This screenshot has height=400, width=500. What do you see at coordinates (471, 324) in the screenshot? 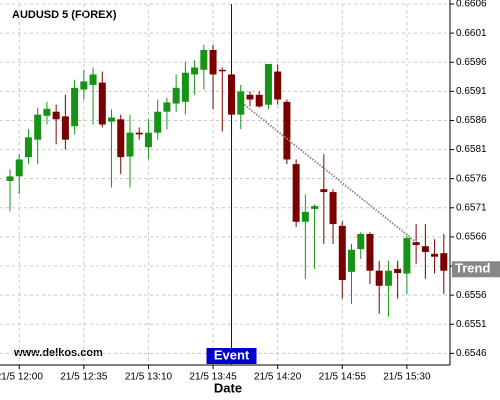
I see `y-tick-label: 0.6551` at bounding box center [471, 324].